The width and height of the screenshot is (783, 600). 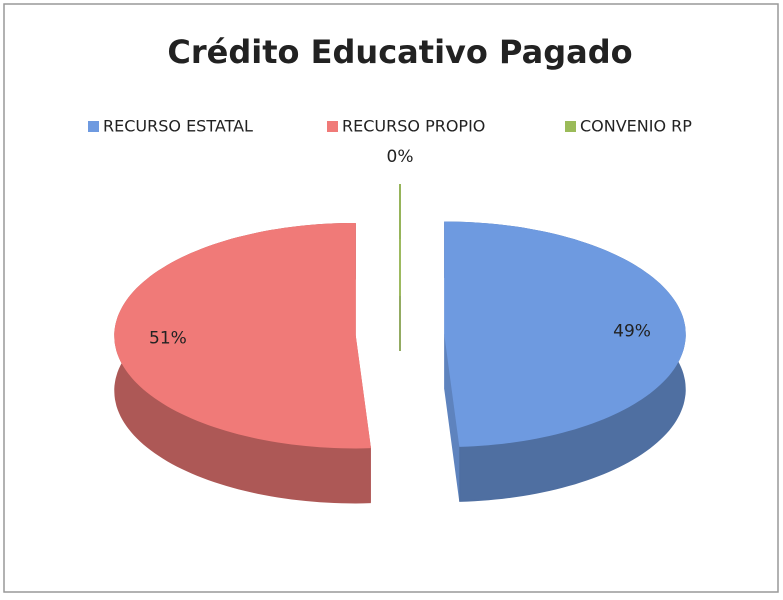 I want to click on legend-label: RECURSO PROPIO, so click(x=413, y=126).